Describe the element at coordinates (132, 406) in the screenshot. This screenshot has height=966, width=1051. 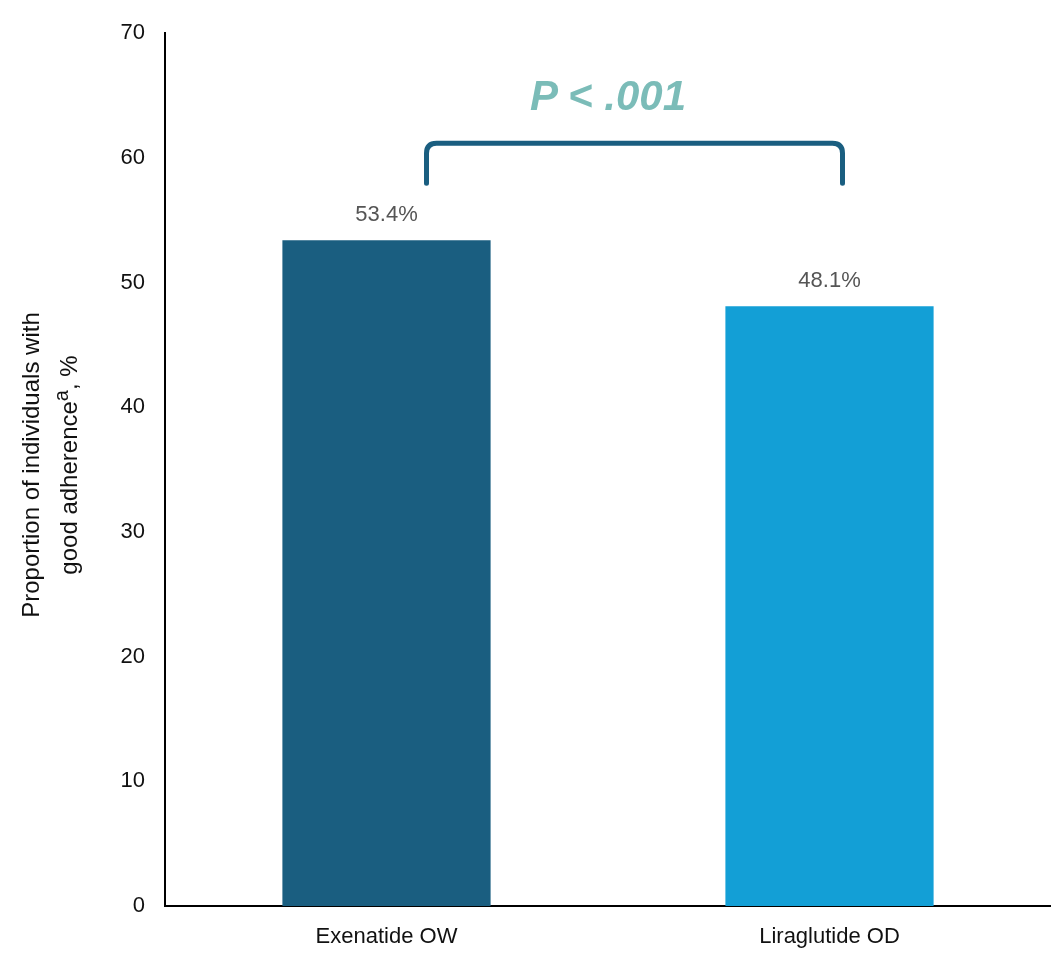
I see `y-tick-label: 40` at that location.